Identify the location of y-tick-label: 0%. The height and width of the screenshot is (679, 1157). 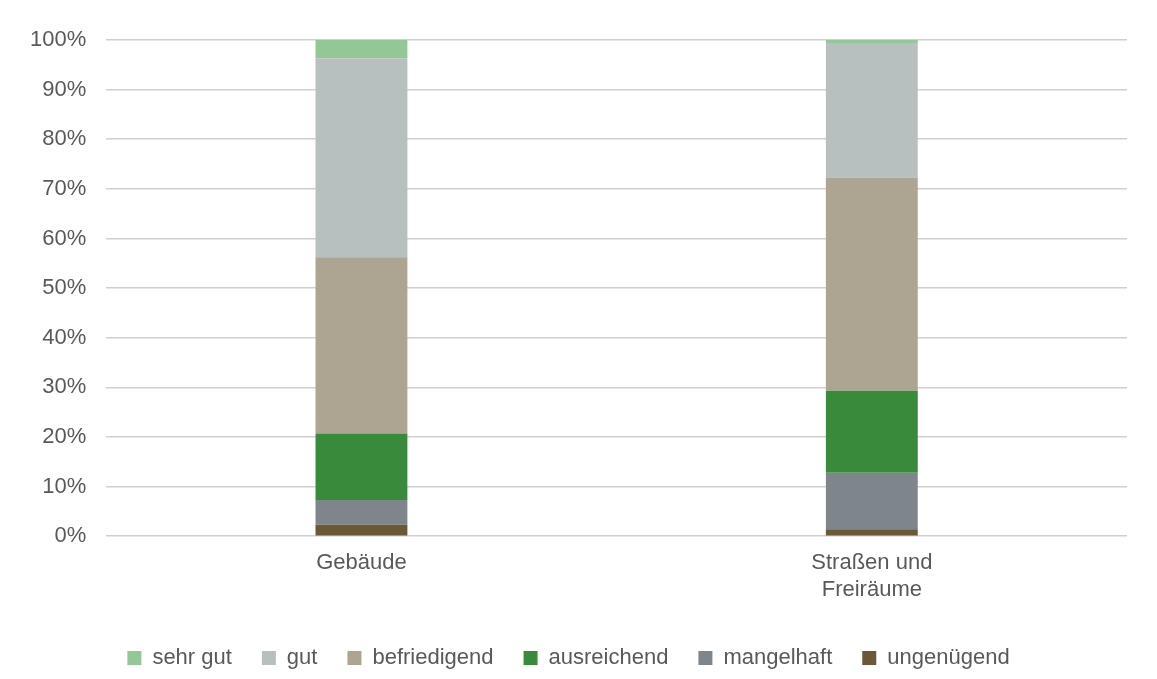
(70, 535).